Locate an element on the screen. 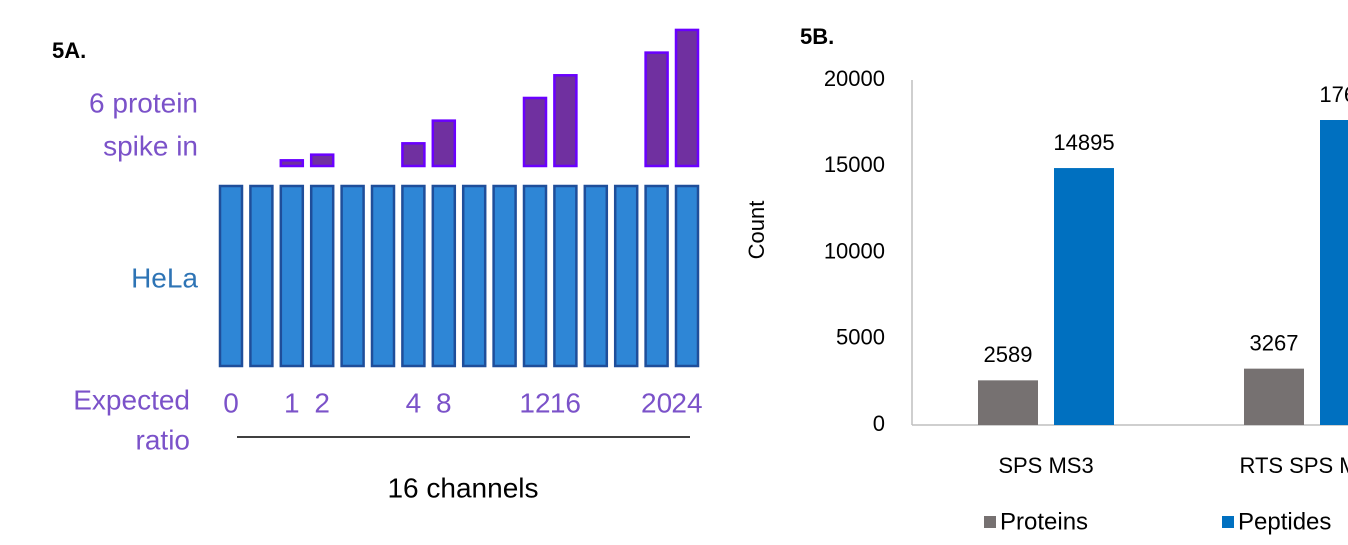 The height and width of the screenshot is (545, 1348). ratio-value: 12 is located at coordinates (534, 402).